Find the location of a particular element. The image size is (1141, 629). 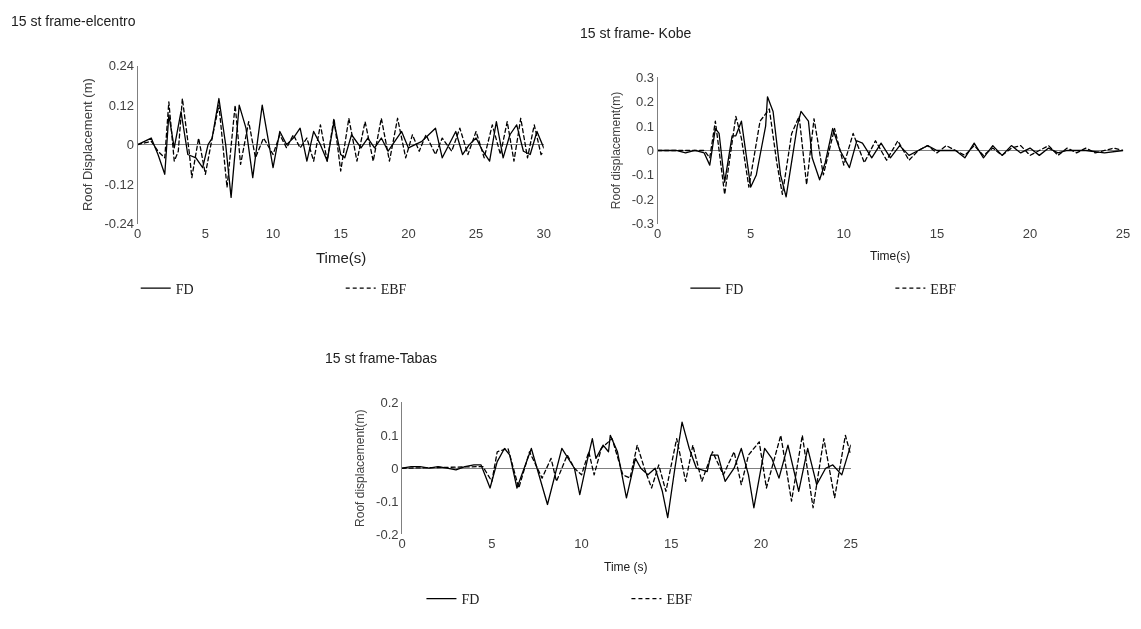

y-tick-label: 0.3 is located at coordinates (645, 77).